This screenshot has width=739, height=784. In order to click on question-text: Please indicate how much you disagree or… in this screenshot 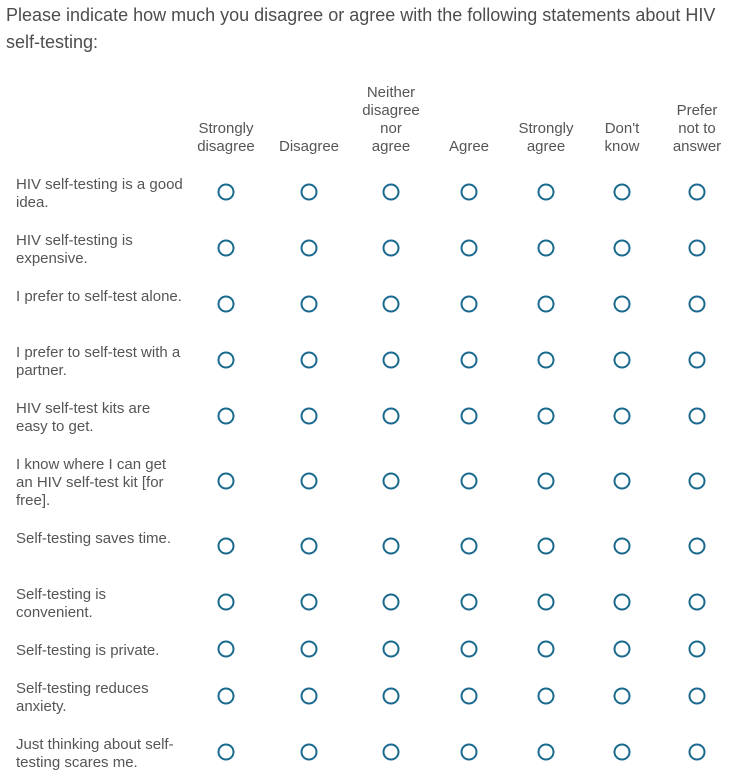, I will do `click(361, 28)`.